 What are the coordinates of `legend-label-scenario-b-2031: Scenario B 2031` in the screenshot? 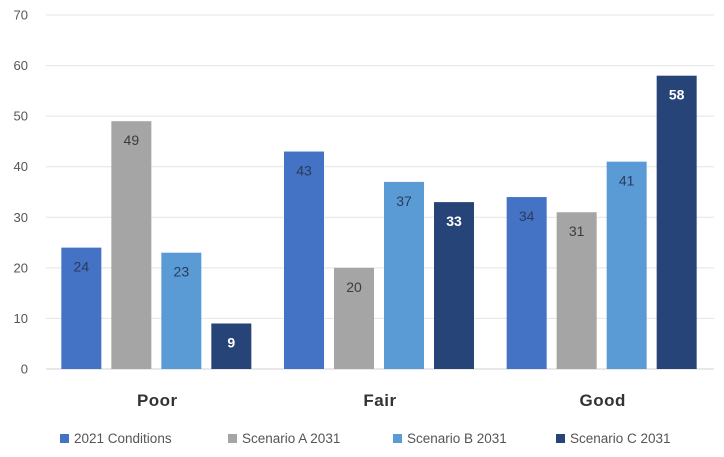 It's located at (457, 438).